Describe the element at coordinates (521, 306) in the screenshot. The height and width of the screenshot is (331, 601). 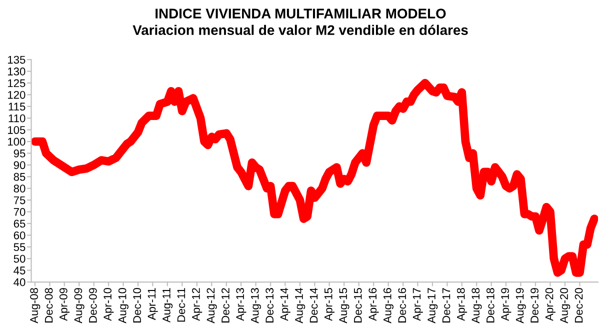
I see `x-tick-label: Aug-19` at that location.